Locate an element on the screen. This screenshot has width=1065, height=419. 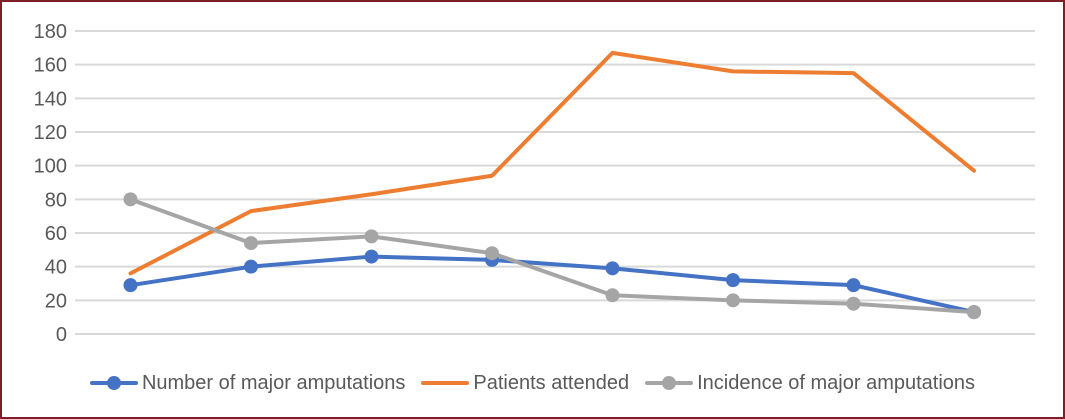
svg-text: 160 is located at coordinates (50, 66).